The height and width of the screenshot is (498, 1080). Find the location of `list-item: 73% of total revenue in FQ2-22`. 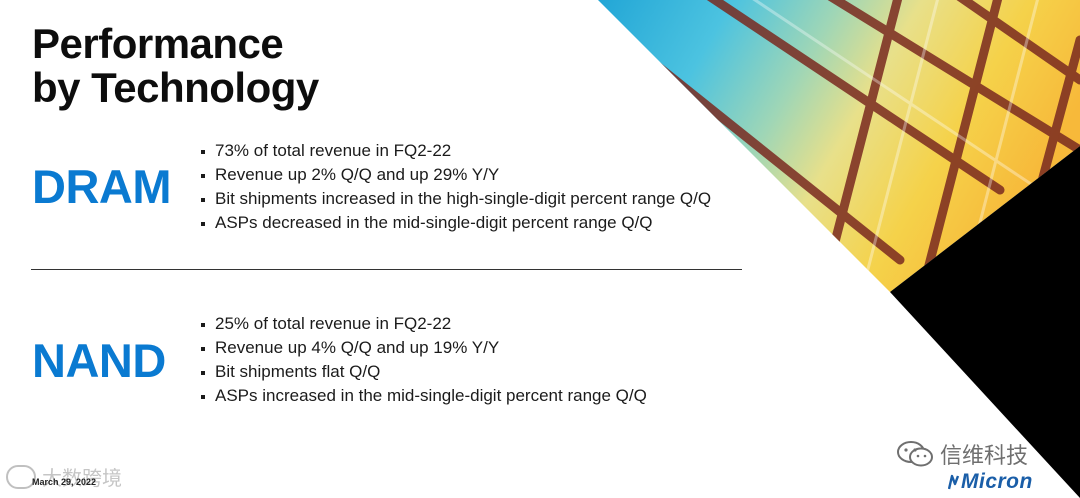

list-item: 73% of total revenue in FQ2-22 is located at coordinates (455, 151).